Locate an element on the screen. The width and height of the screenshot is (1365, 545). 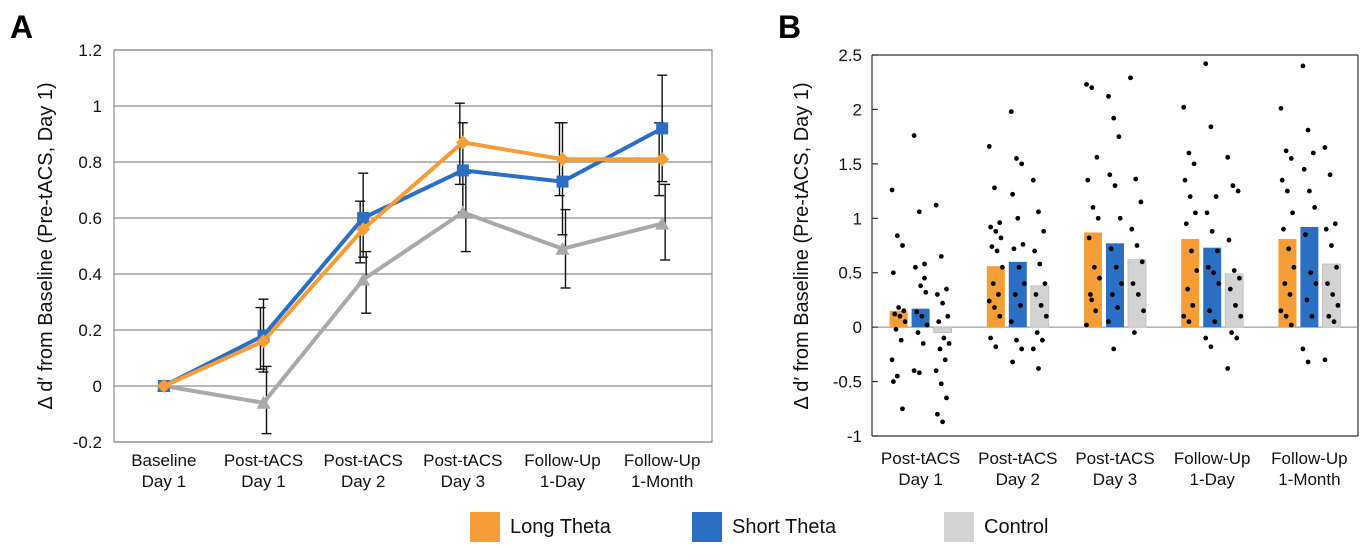
panel-a-y-tick-label: 0 is located at coordinates (97, 386).